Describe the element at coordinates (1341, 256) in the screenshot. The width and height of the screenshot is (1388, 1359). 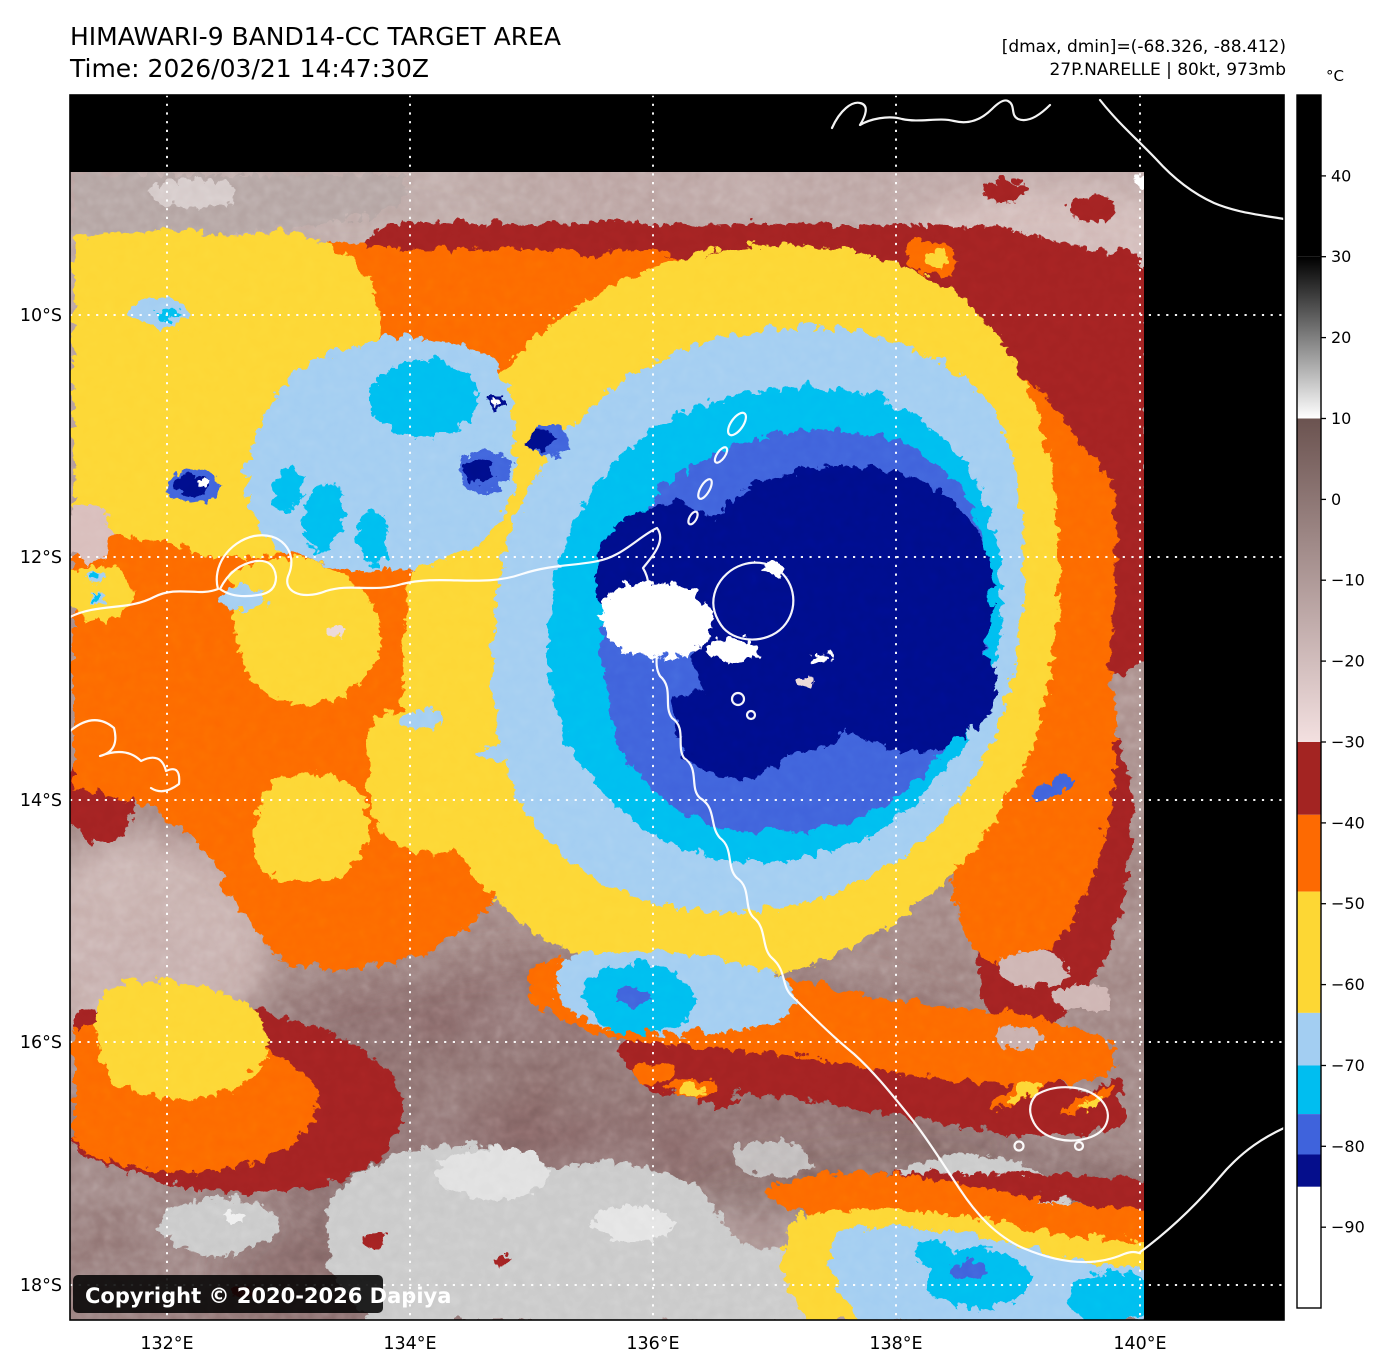
I see `colorbar-tick-label: 30` at that location.